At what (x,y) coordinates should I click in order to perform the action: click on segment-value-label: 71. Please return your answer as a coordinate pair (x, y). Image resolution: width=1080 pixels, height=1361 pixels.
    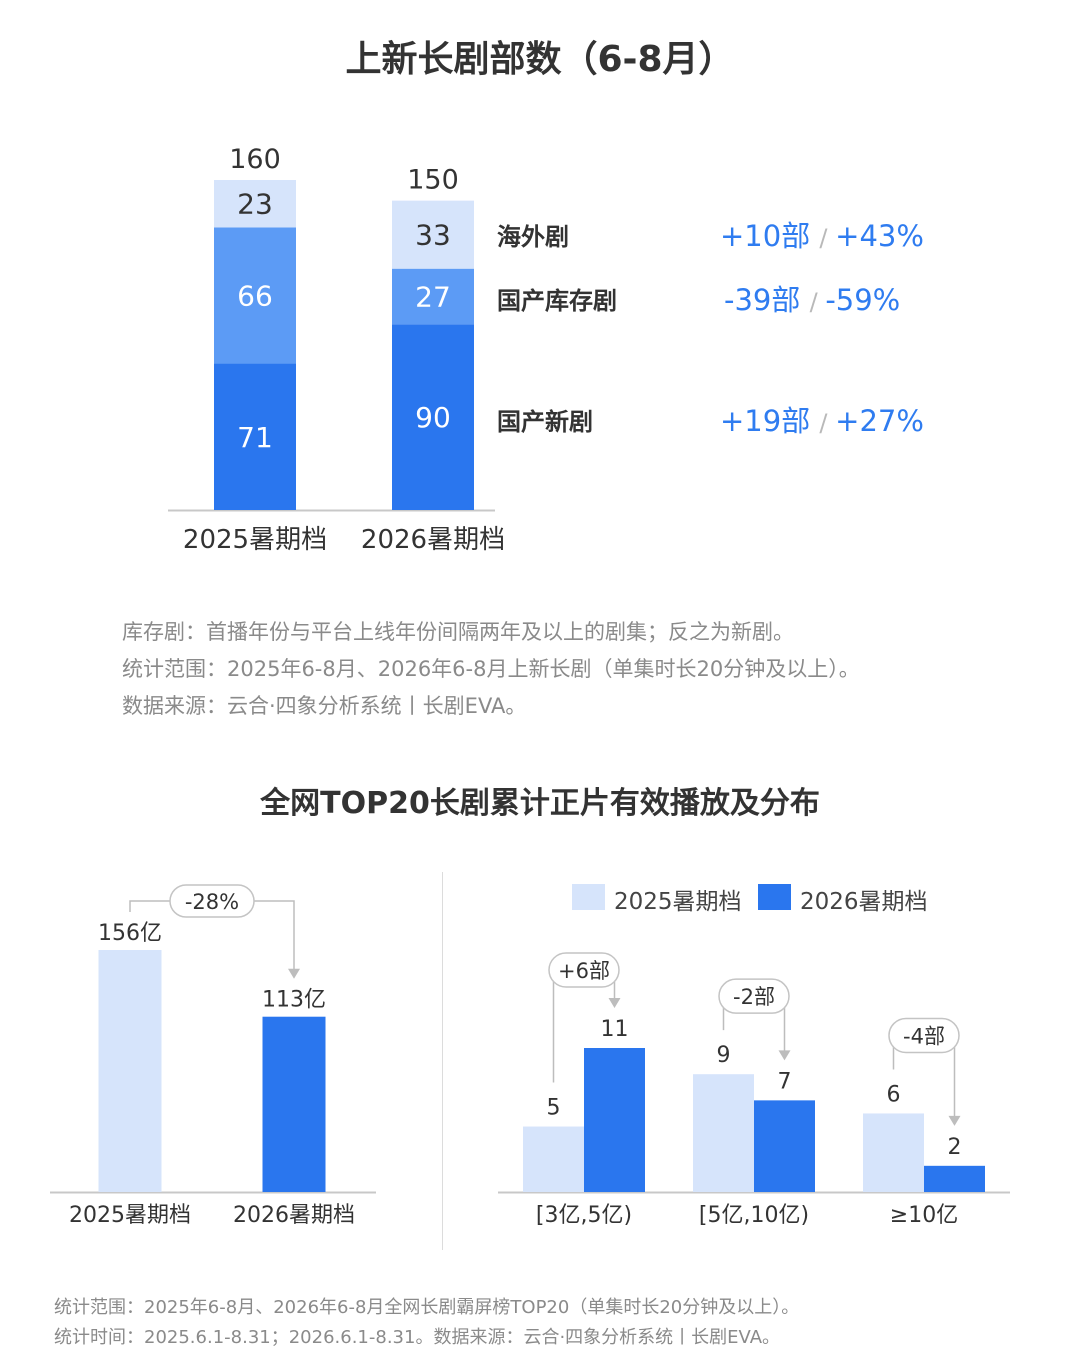
    Looking at the image, I should click on (255, 437).